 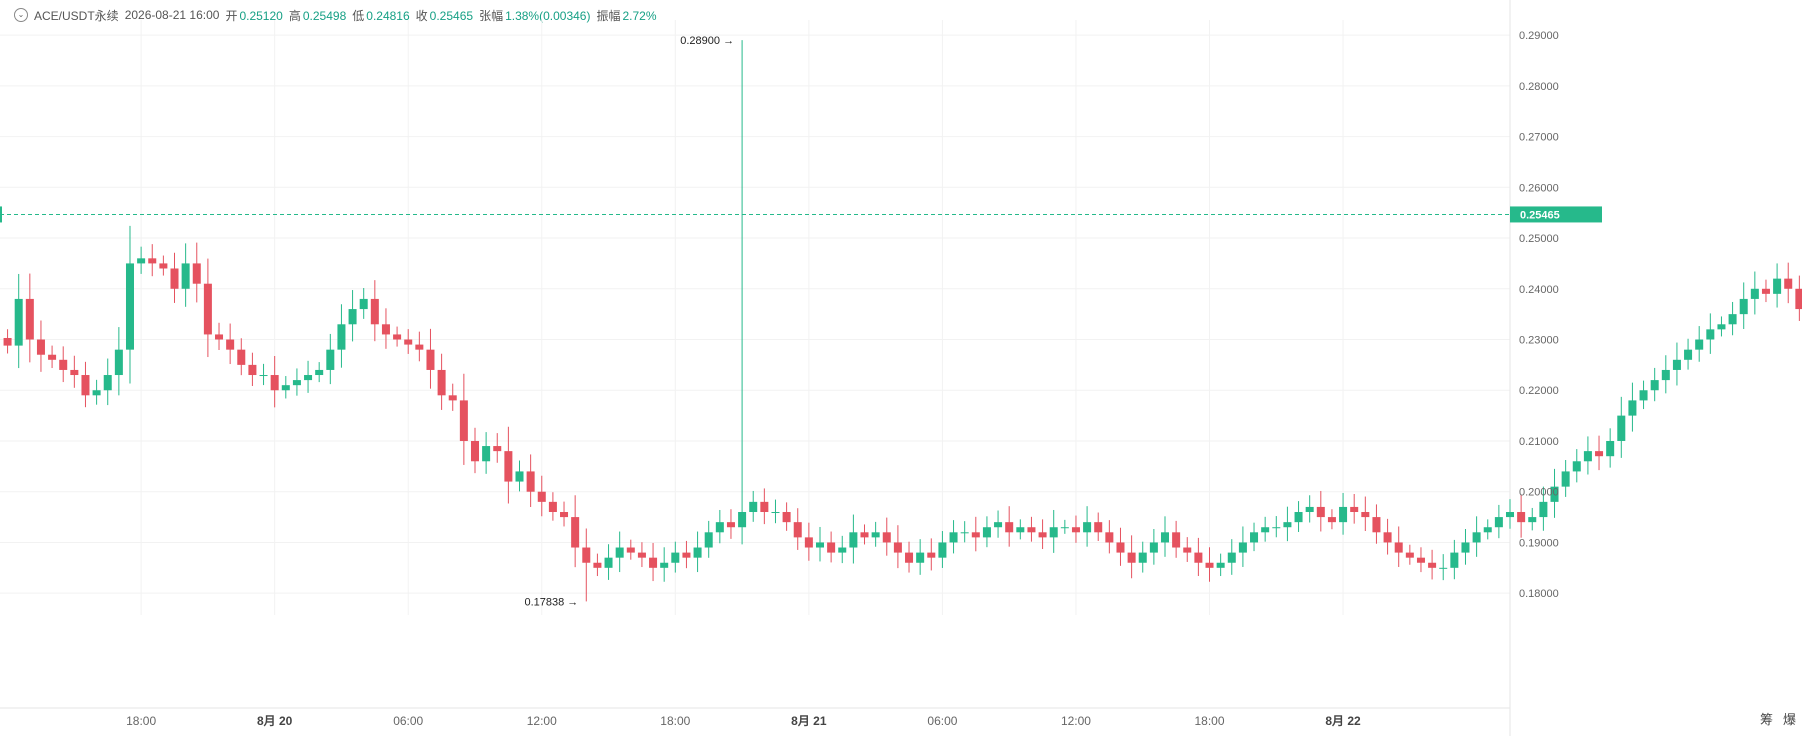 What do you see at coordinates (1539, 543) in the screenshot?
I see `y-tick-label: 0.19000` at bounding box center [1539, 543].